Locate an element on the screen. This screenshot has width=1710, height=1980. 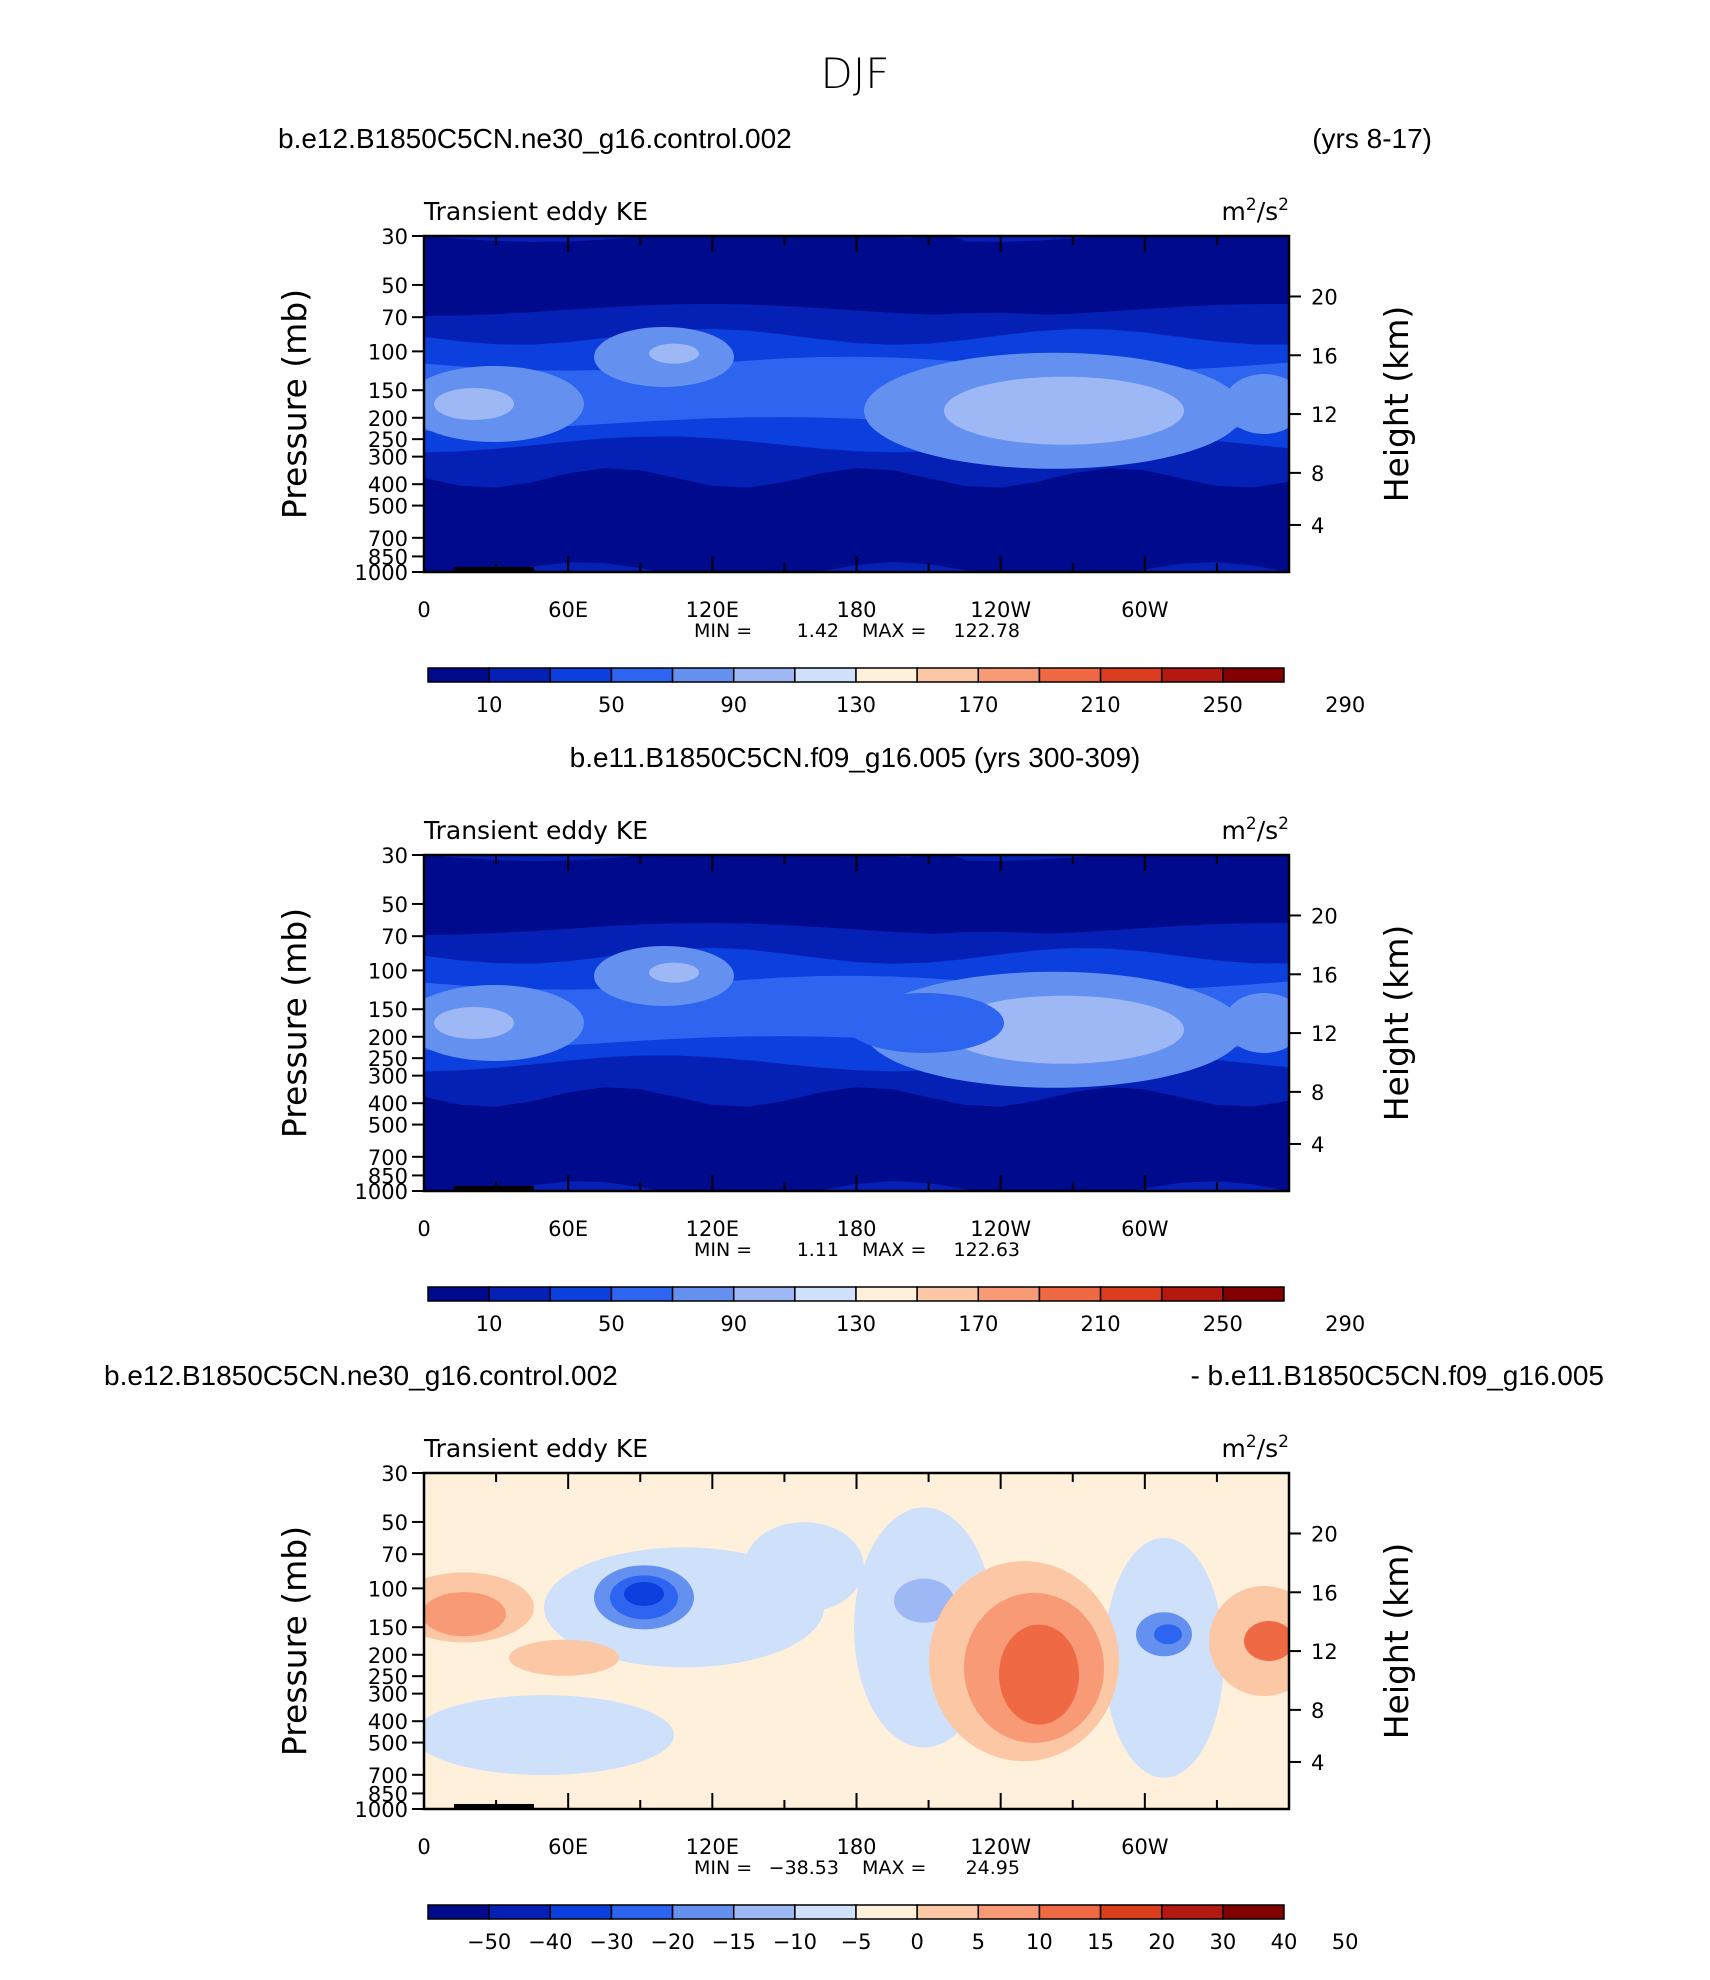
field-band is located at coordinates (856, 326).